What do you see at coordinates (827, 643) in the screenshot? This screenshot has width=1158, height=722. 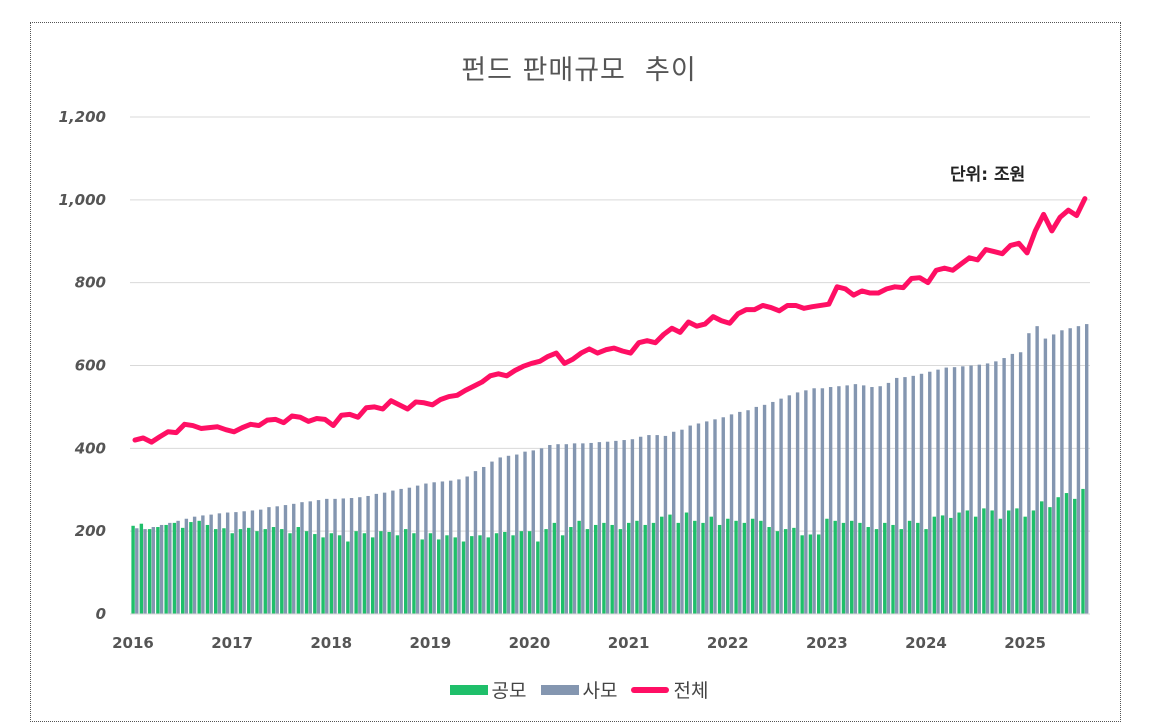 I see `x-tick-label: 2023` at bounding box center [827, 643].